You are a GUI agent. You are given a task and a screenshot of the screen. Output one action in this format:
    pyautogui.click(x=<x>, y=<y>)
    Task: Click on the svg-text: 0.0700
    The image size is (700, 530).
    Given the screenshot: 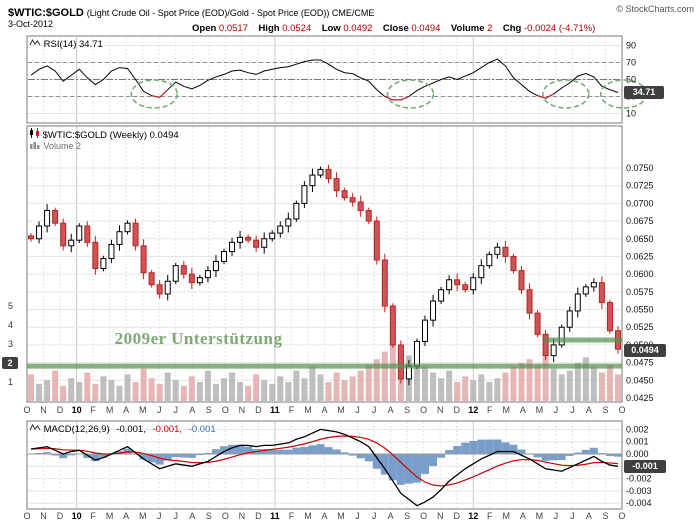 What is the action you would take?
    pyautogui.click(x=640, y=203)
    